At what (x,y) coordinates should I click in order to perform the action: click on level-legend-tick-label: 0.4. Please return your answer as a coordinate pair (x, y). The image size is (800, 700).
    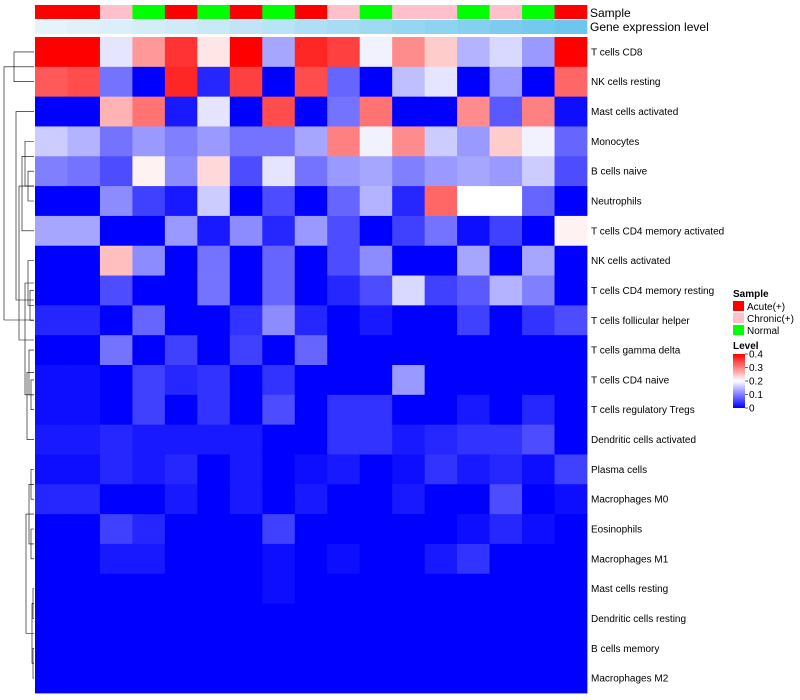
    Looking at the image, I should click on (756, 355).